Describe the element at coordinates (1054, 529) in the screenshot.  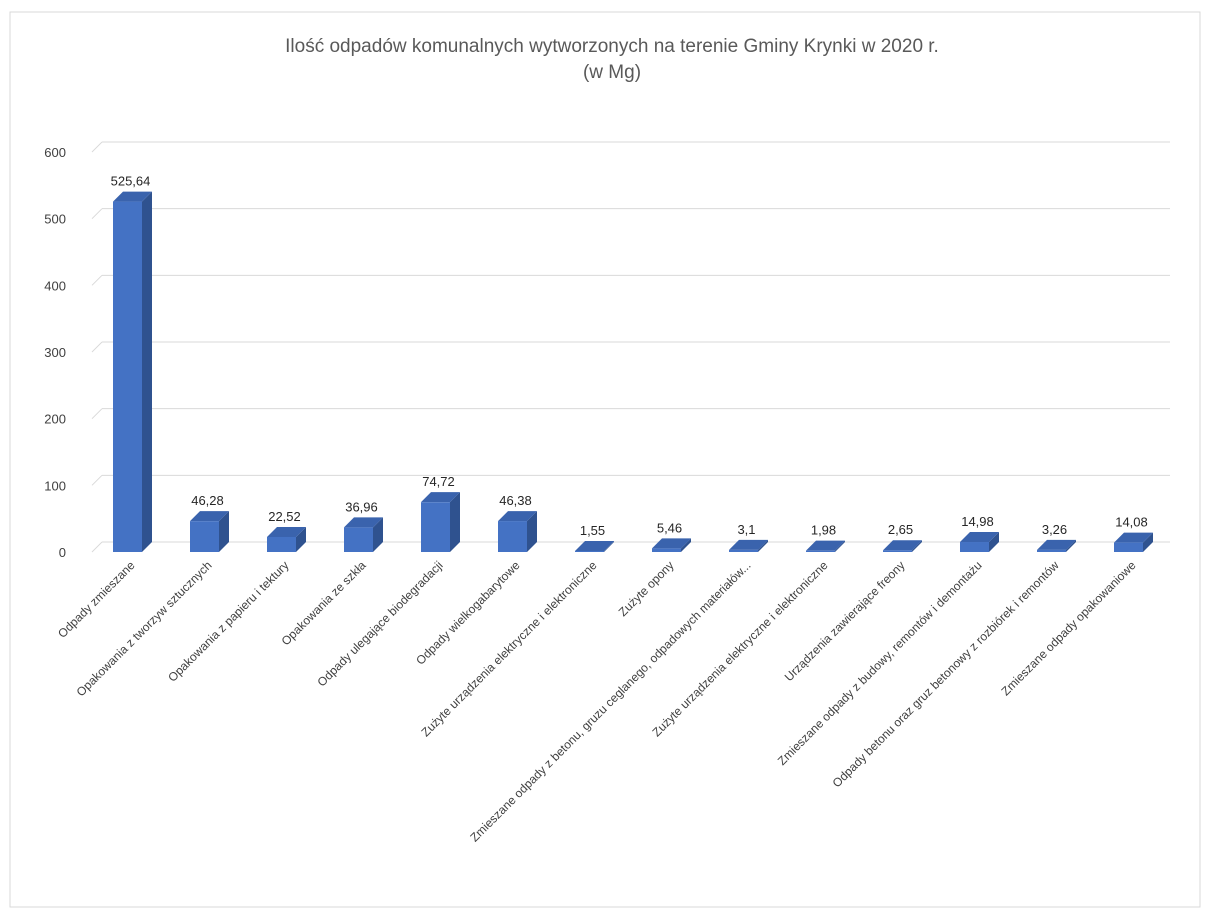
I see `data-label: 3,26` at that location.